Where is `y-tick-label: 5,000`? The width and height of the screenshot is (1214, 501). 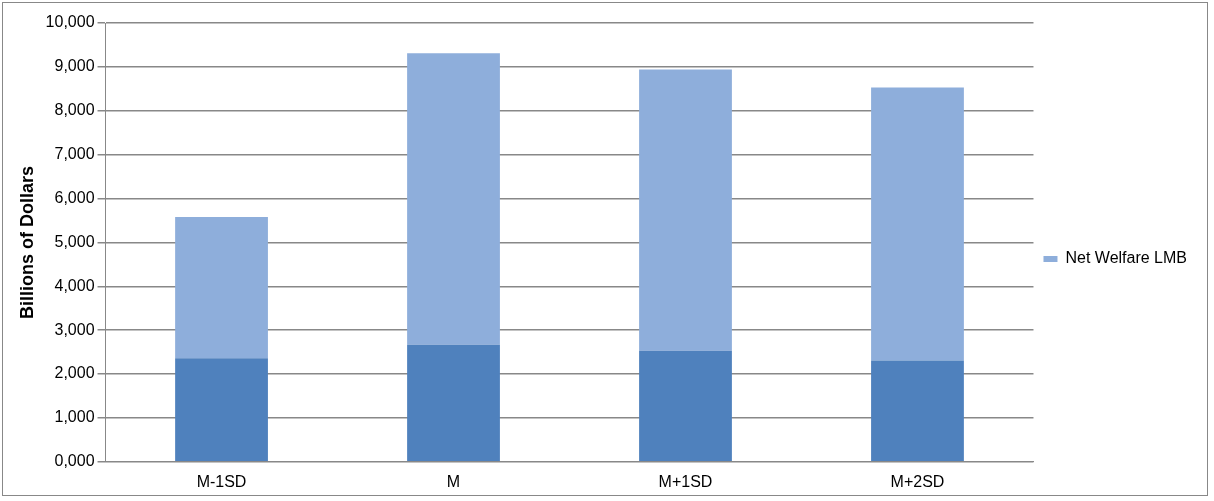
y-tick-label: 5,000 is located at coordinates (74, 241).